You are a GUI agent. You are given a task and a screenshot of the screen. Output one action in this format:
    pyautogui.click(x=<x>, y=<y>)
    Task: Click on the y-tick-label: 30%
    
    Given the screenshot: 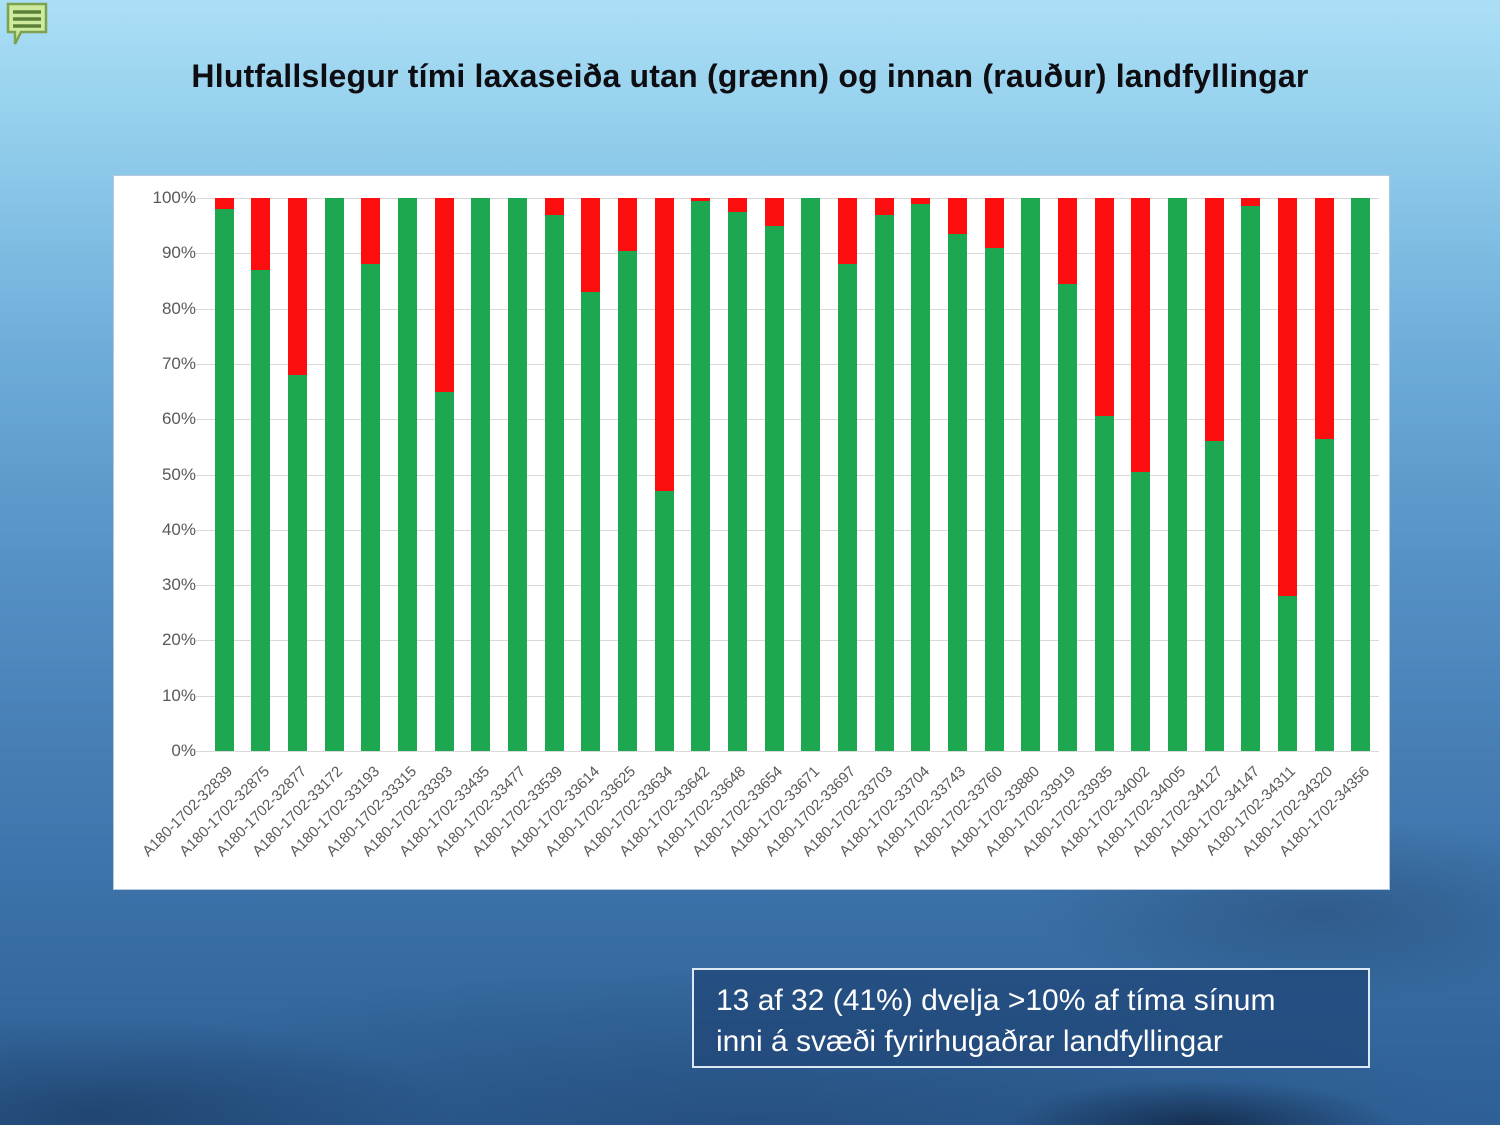 What is the action you would take?
    pyautogui.click(x=178, y=585)
    